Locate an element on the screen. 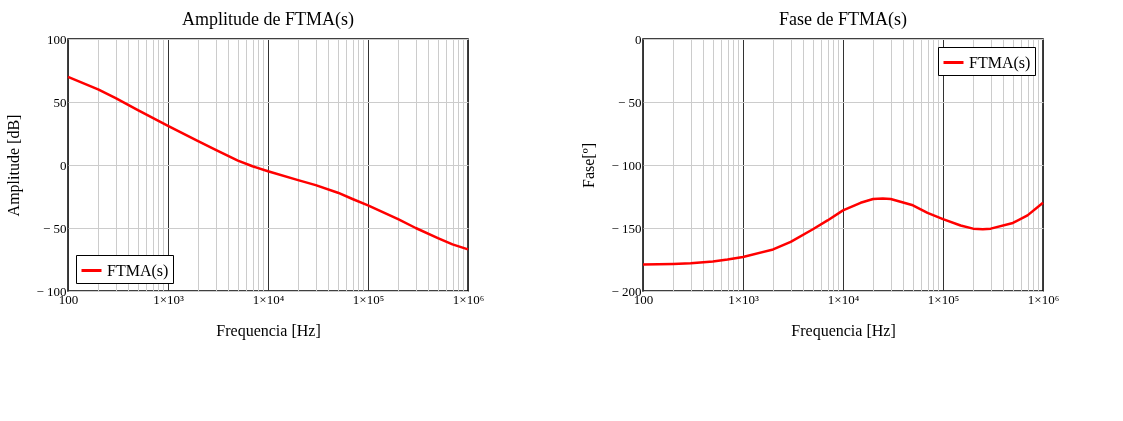  y-tick-label: − 100 is located at coordinates (626, 165).